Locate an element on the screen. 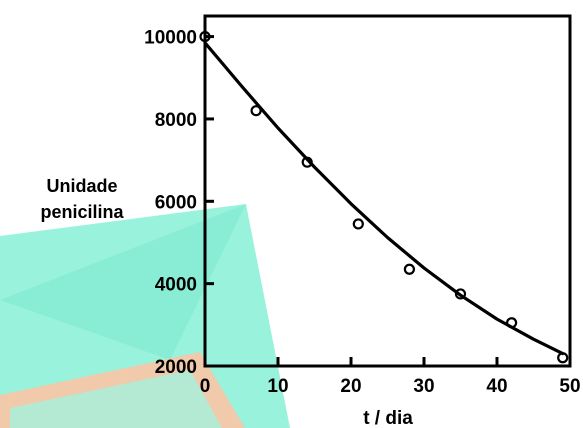 This screenshot has width=583, height=428. x-axis-label: t / dia is located at coordinates (388, 418).